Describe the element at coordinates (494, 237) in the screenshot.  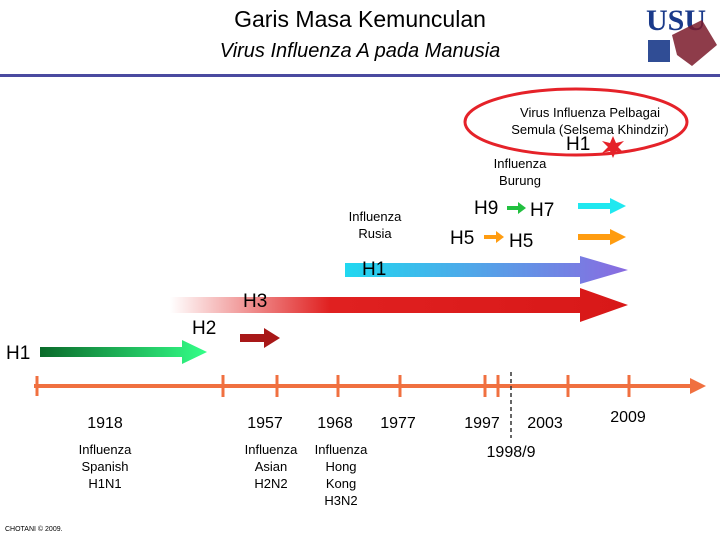
I see `h5-to-h5-arrow` at that location.